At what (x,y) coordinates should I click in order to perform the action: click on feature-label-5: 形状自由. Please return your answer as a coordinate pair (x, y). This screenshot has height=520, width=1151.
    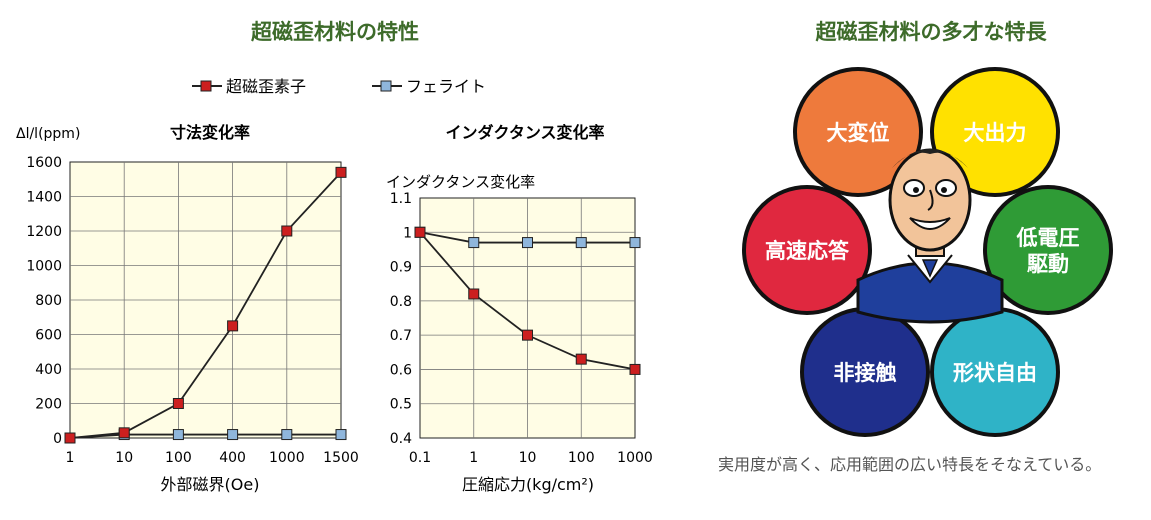
    Looking at the image, I should click on (995, 373).